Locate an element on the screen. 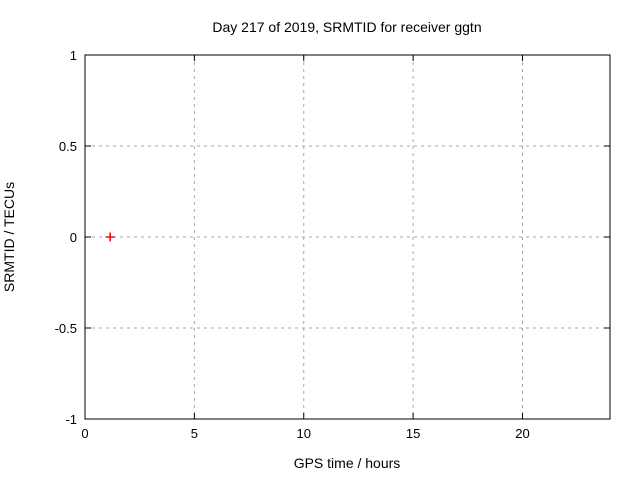 This screenshot has height=480, width=640. x-tick-label: 0 is located at coordinates (84, 433).